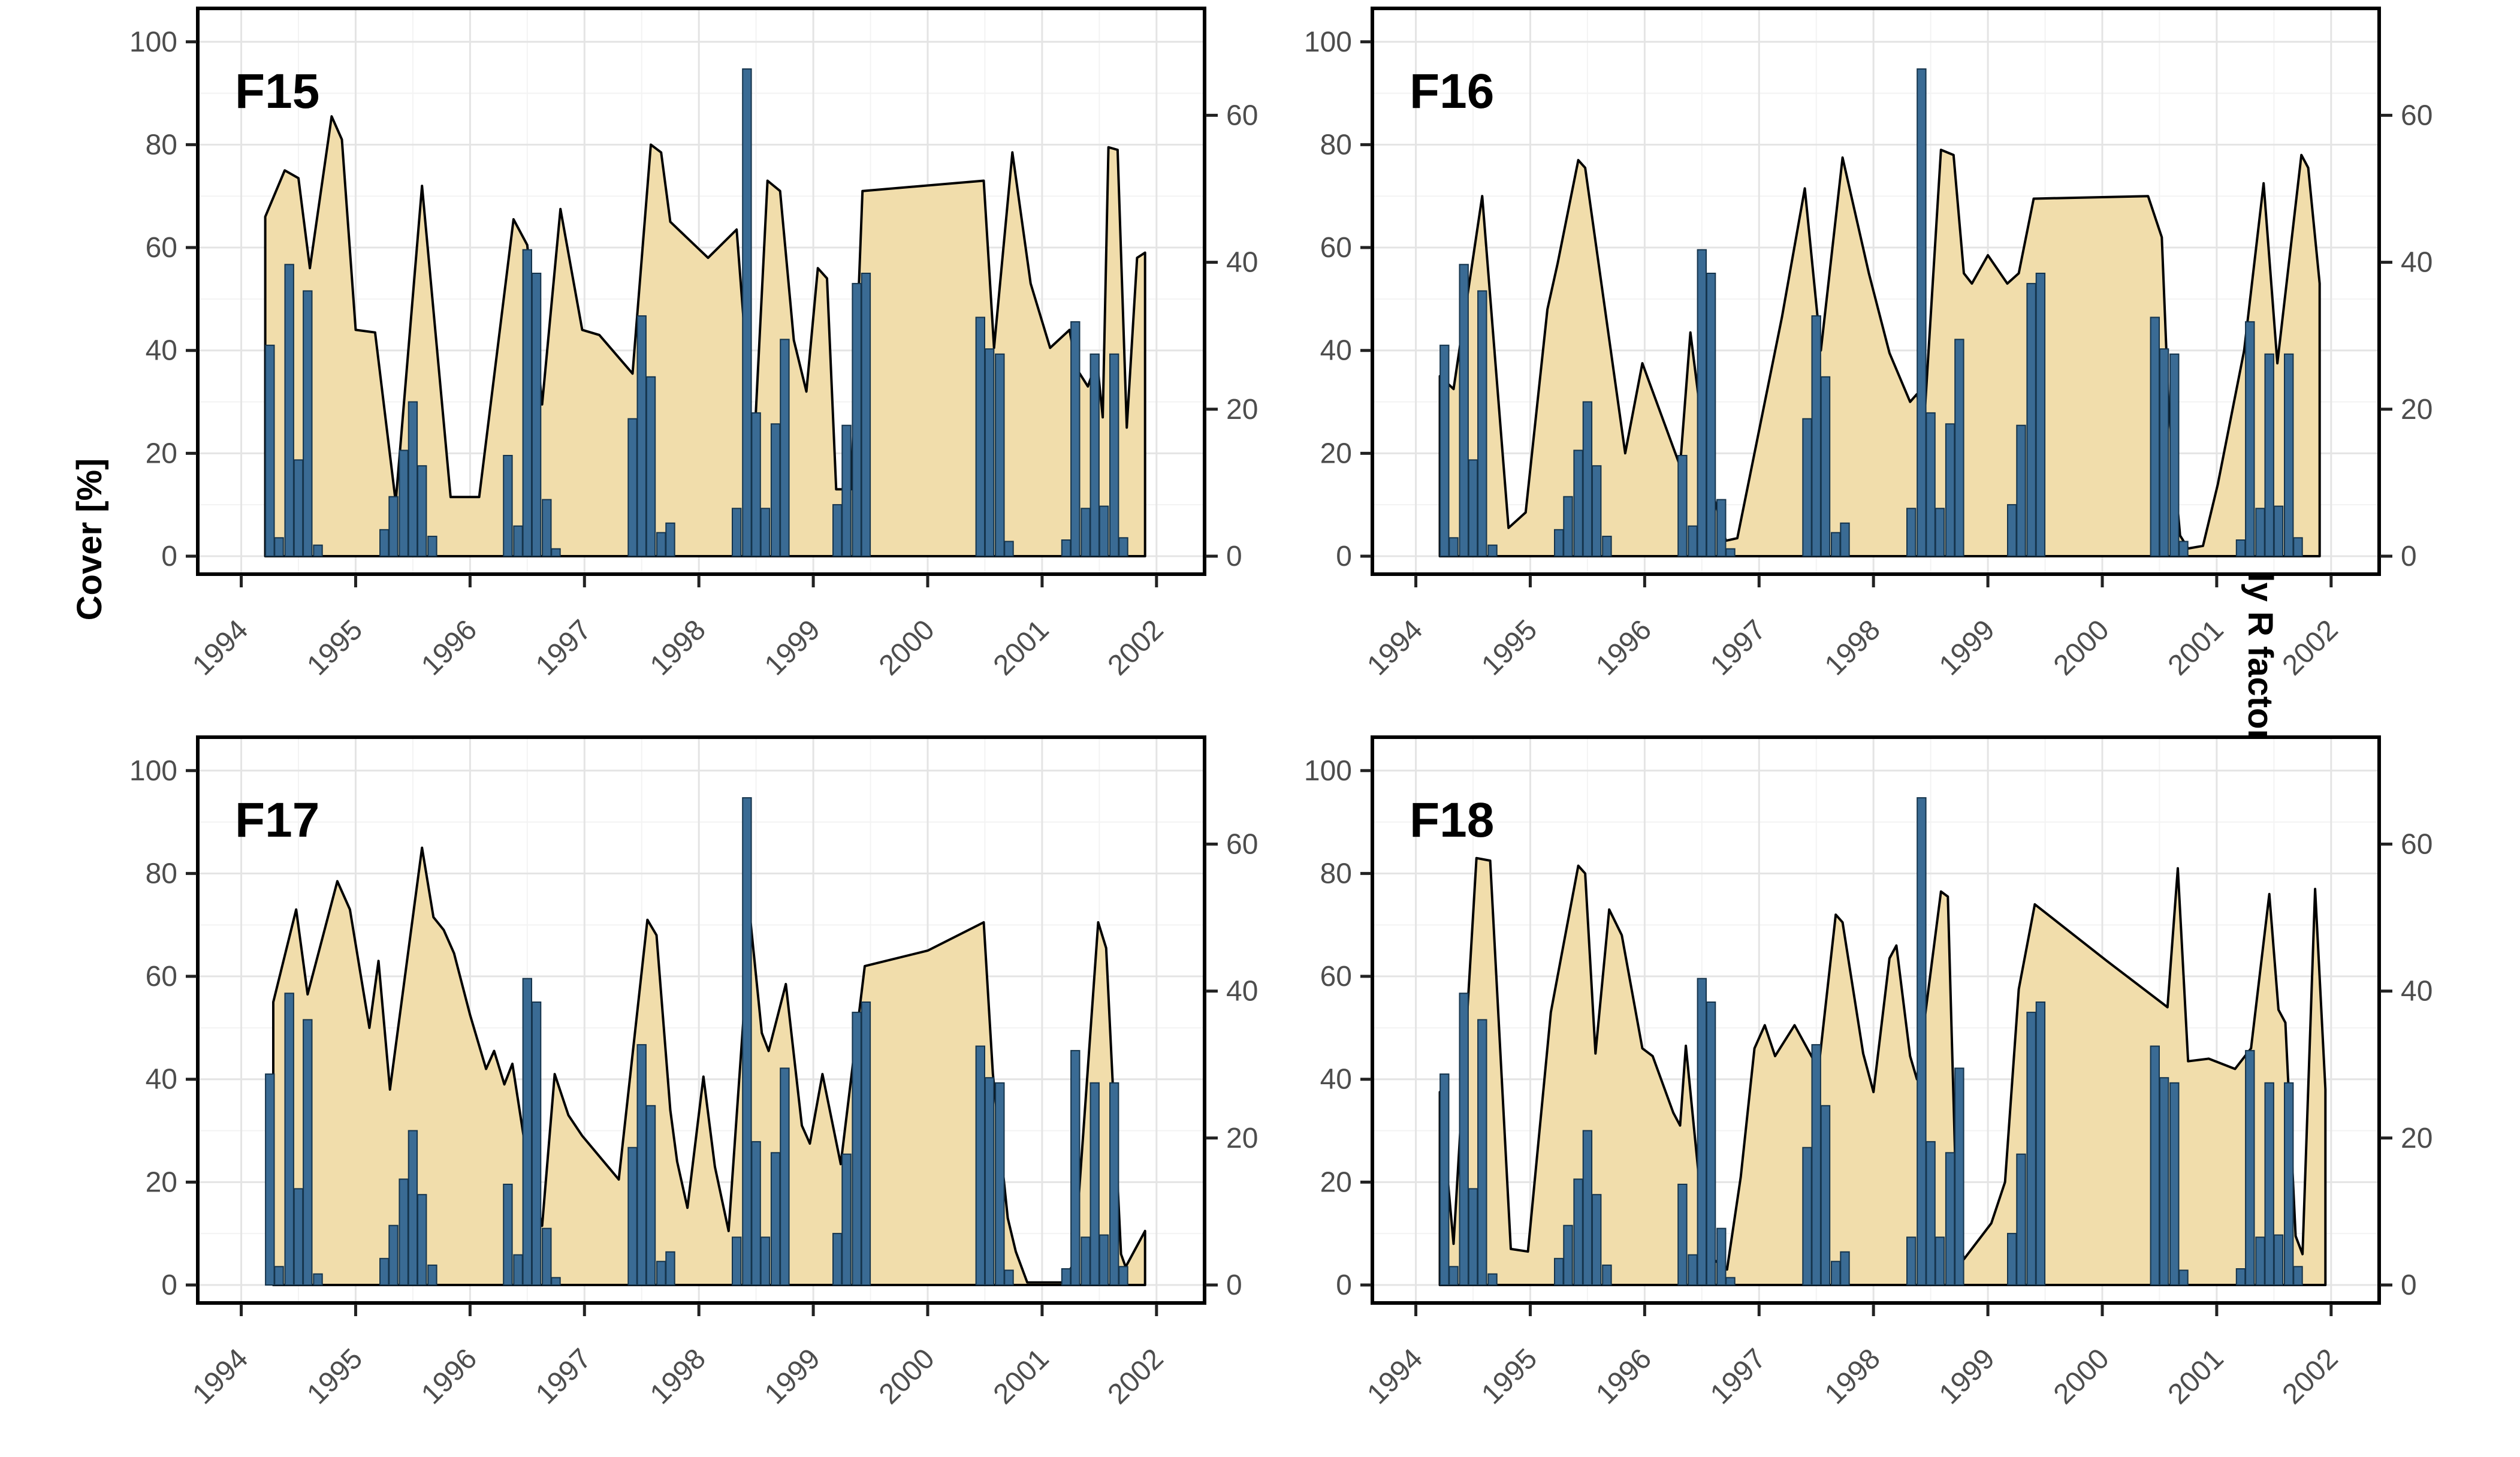  What do you see at coordinates (153, 771) in the screenshot?
I see `y-left-tick-label: 100` at bounding box center [153, 771].